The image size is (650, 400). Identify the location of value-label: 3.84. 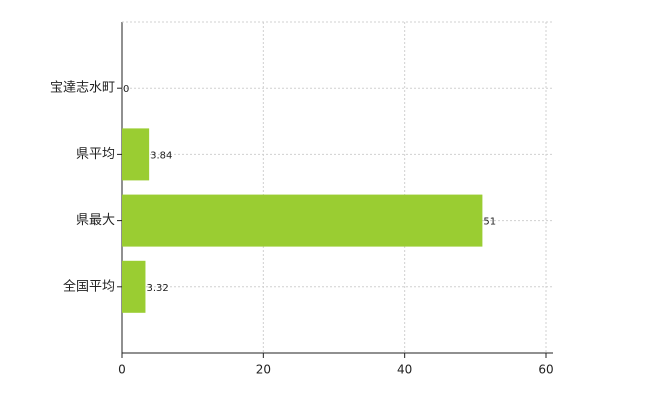
(161, 155).